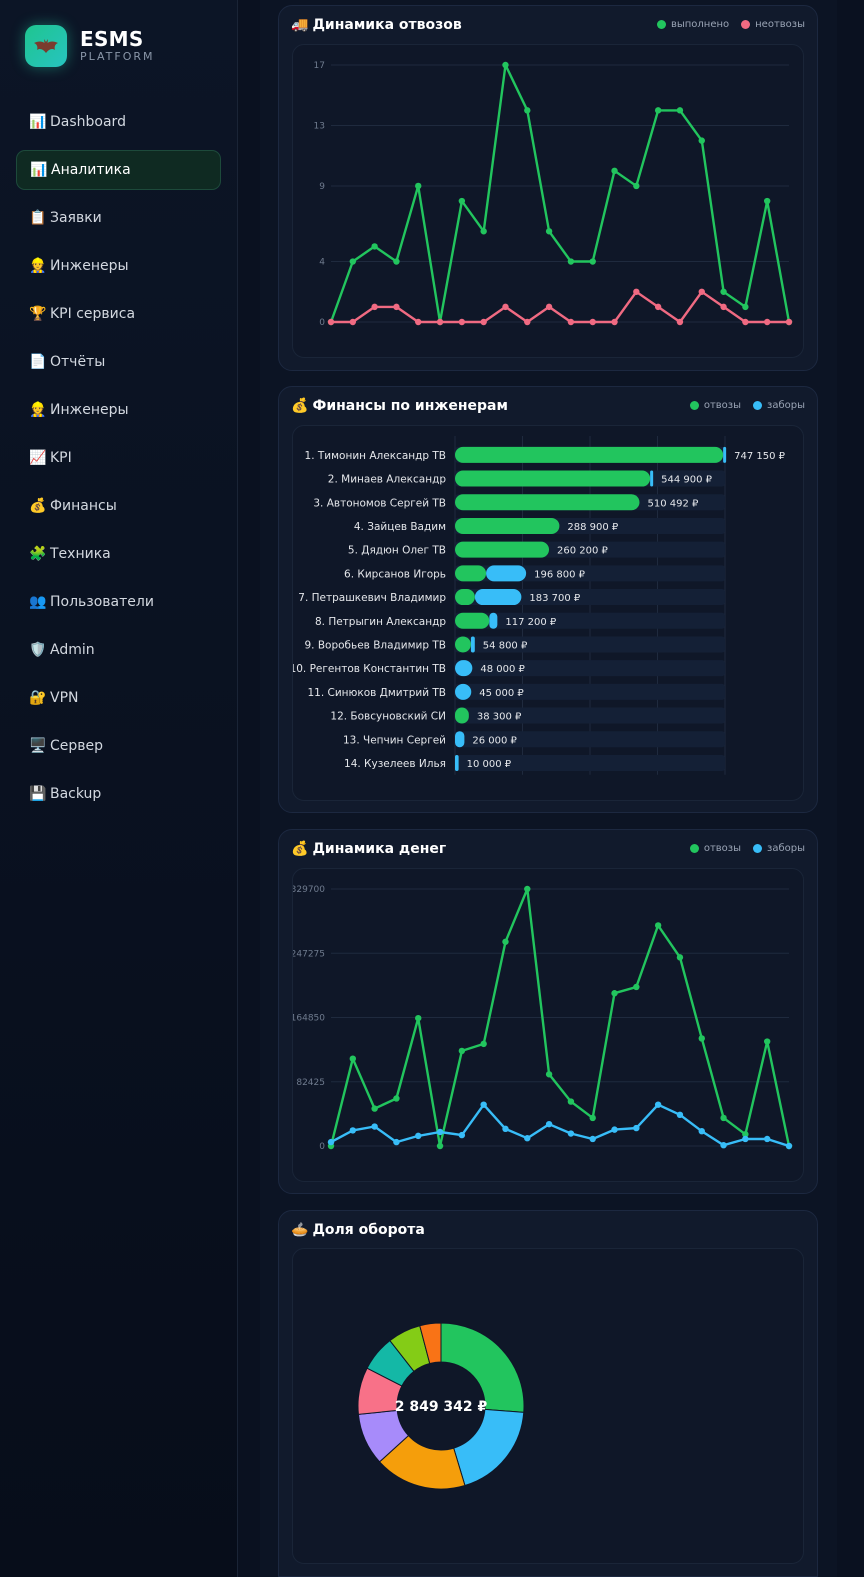  Describe the element at coordinates (322, 323) in the screenshot. I see `y-tick-label: 0` at that location.